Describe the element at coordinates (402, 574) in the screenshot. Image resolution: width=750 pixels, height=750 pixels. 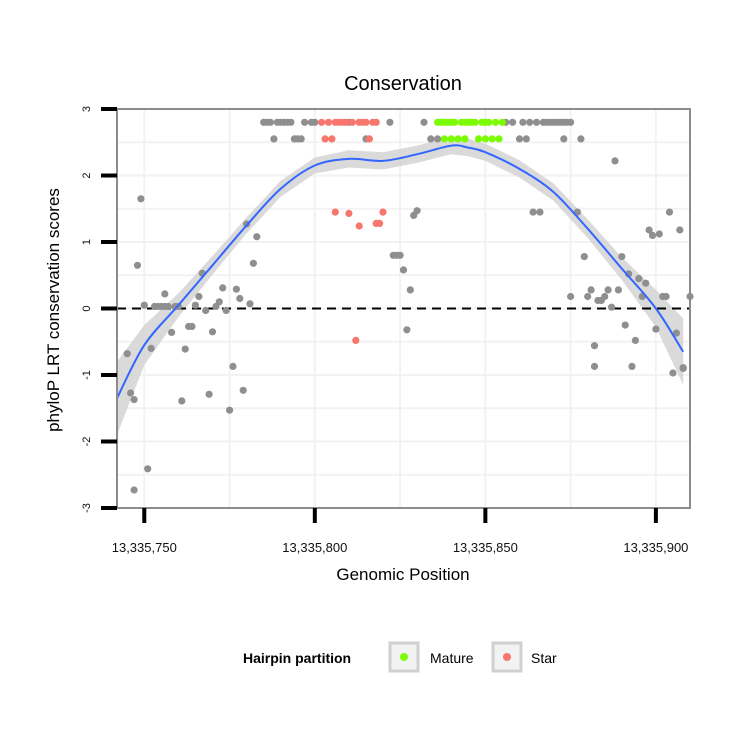
I see `x-axis-title: Genomic Position` at that location.